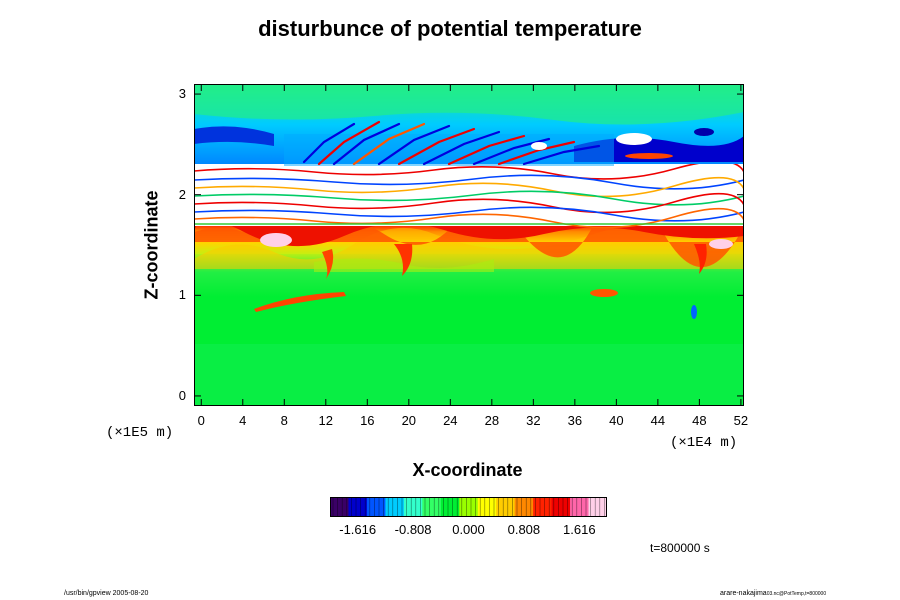 This screenshot has width=900, height=600. I want to click on x-scale-label: (×1E4 m), so click(704, 443).